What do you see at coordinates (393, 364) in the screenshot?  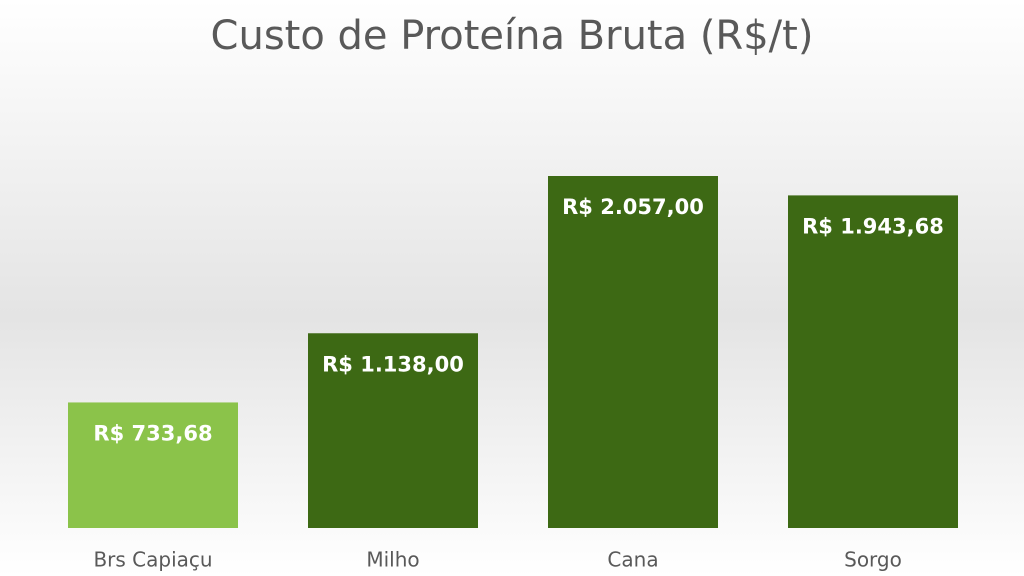 I see `value-label: R$ 1.138,00` at bounding box center [393, 364].